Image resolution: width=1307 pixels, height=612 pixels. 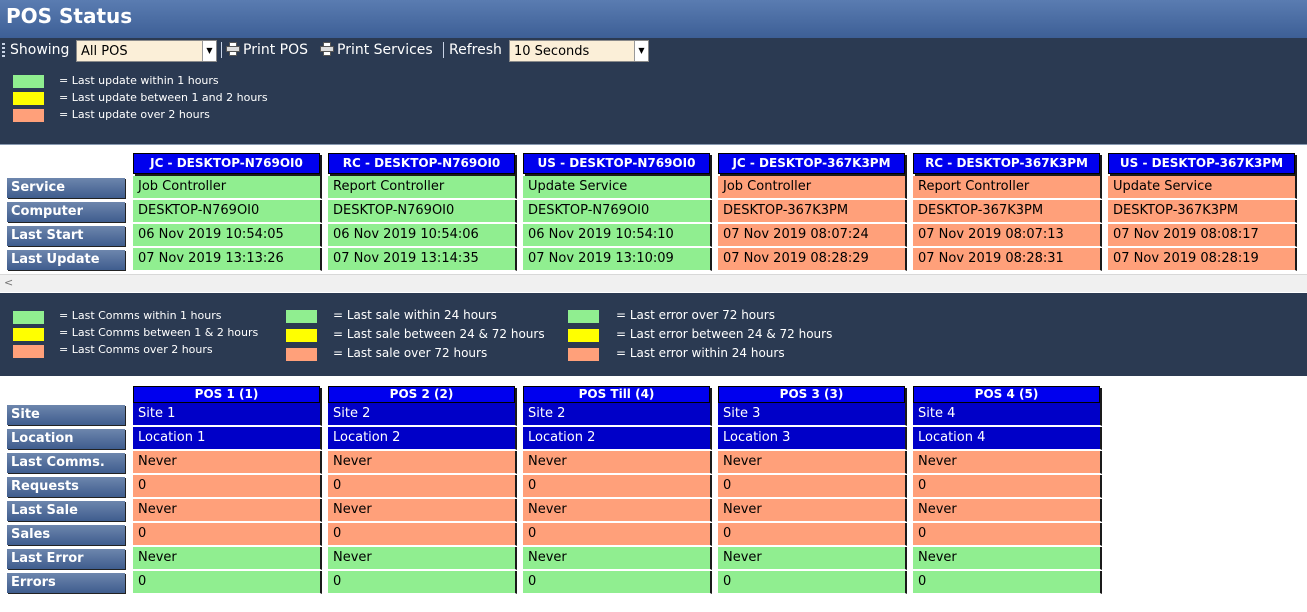 What do you see at coordinates (1202, 259) in the screenshot?
I see `service-cell: 07 Nov 2019 08:28:19` at bounding box center [1202, 259].